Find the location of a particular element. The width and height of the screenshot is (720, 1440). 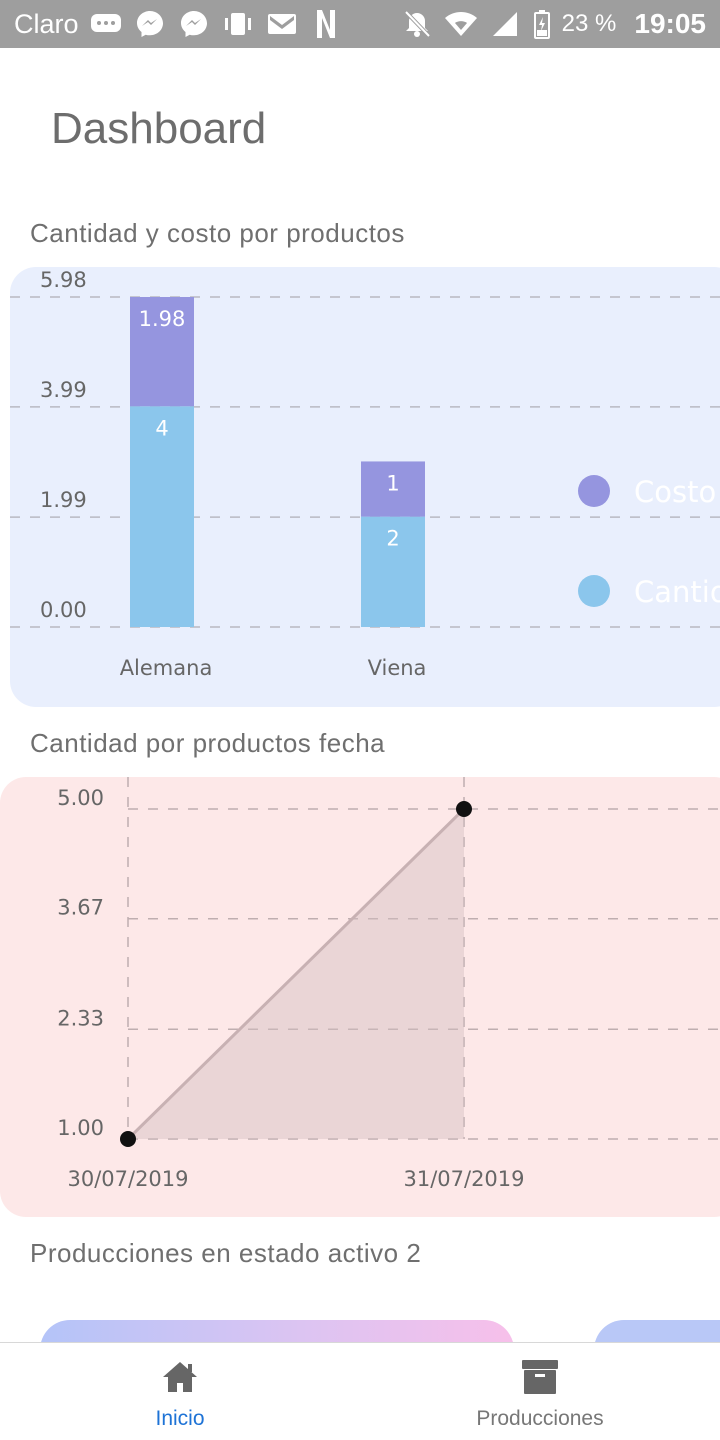

x-tick-label: 30/07/2019 is located at coordinates (127, 1179).